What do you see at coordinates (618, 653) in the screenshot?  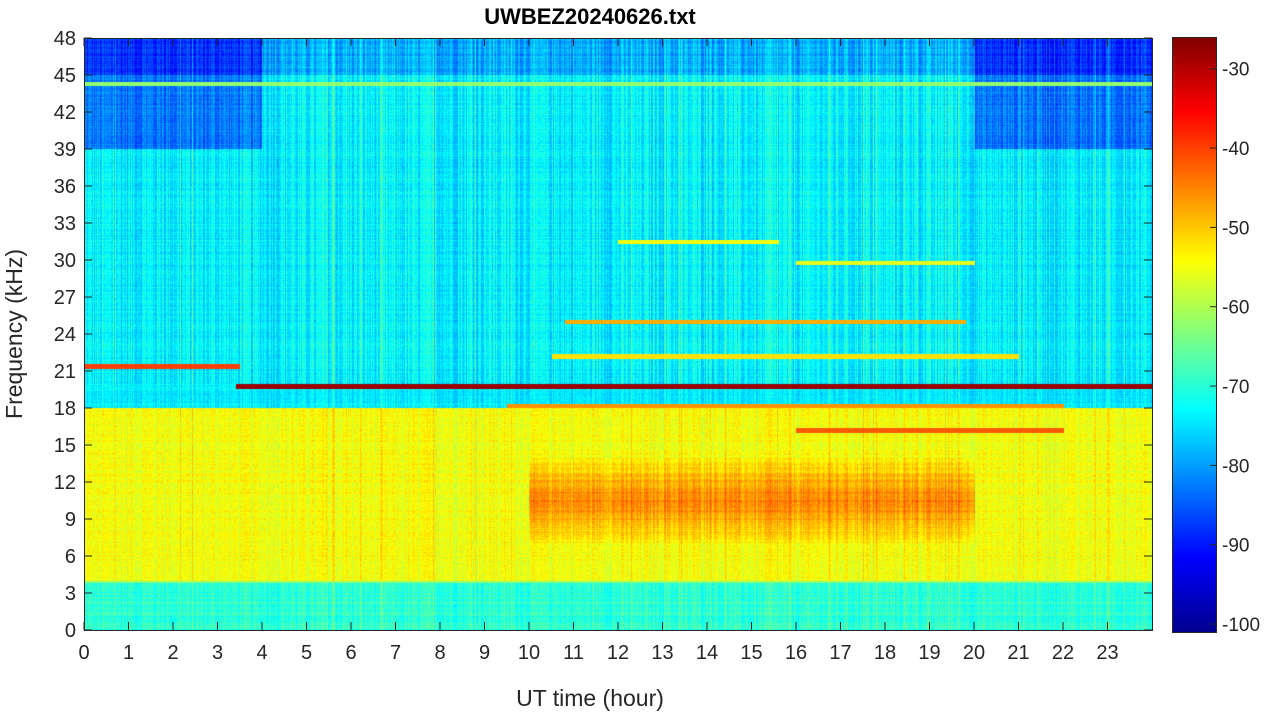 I see `x-tick-label: 12` at bounding box center [618, 653].